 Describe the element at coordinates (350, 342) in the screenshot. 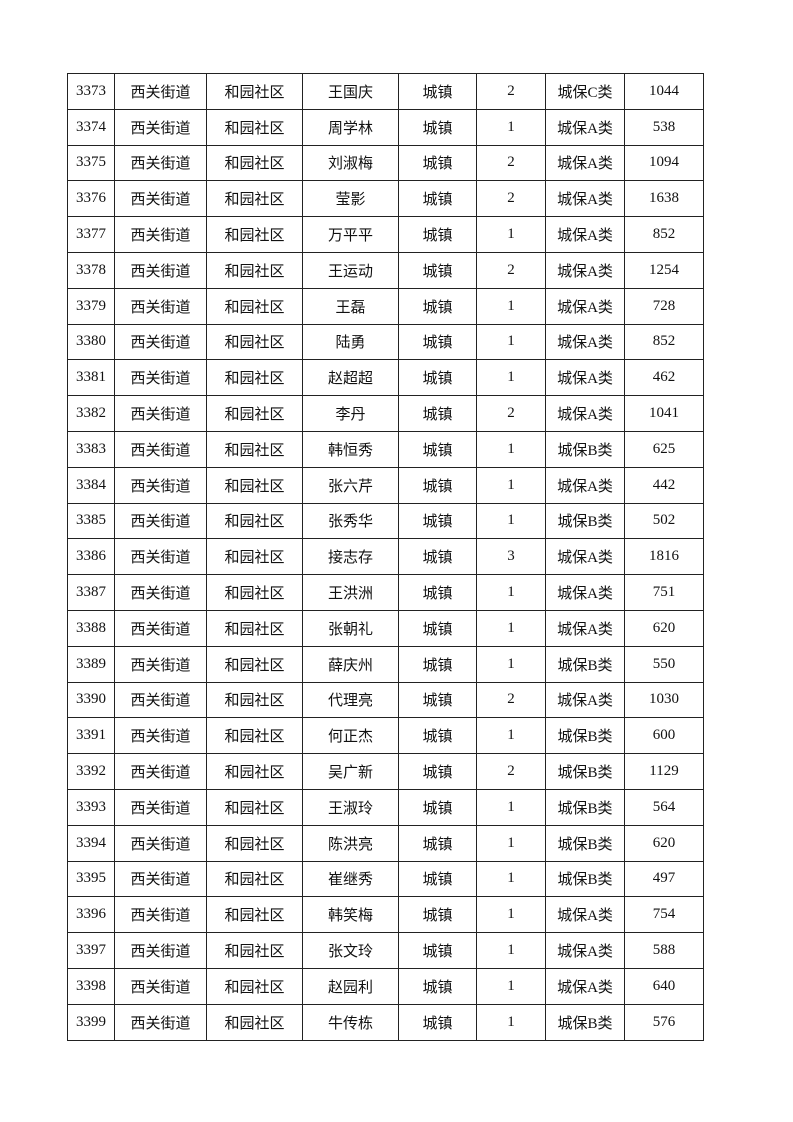

I see `name-cell: 陆勇` at that location.